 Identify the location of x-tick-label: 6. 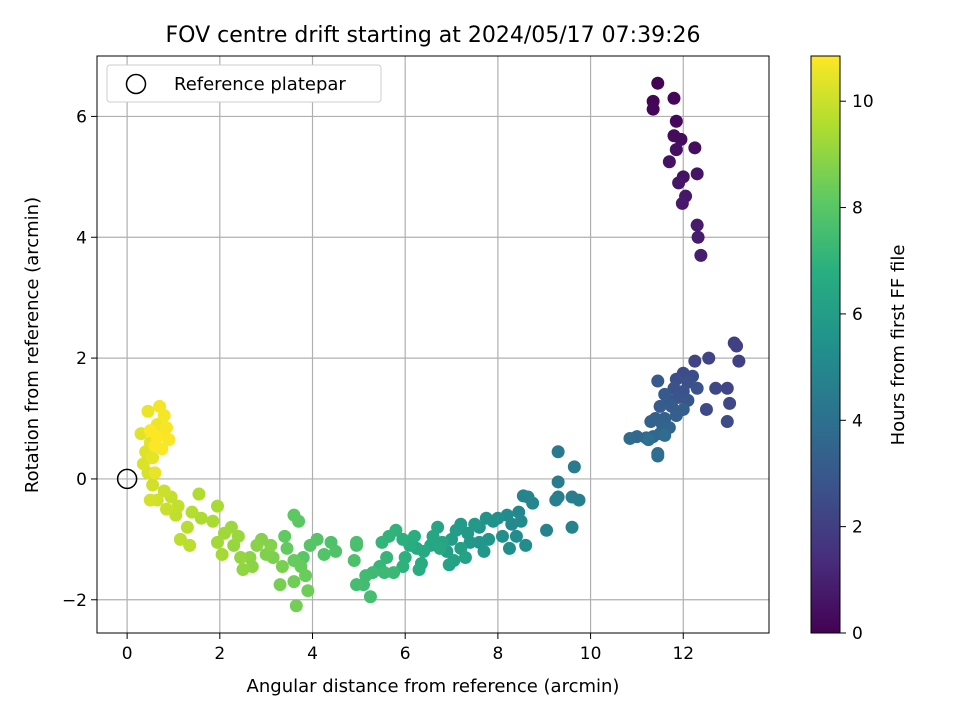
(405, 654).